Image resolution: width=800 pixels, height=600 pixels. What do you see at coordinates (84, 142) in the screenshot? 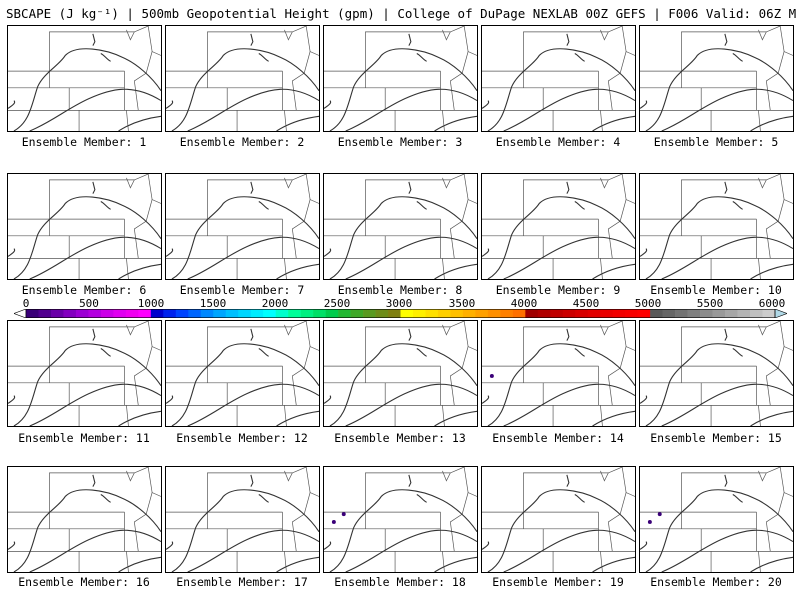
I see `member-label: Ensemble Member: 1` at bounding box center [84, 142].